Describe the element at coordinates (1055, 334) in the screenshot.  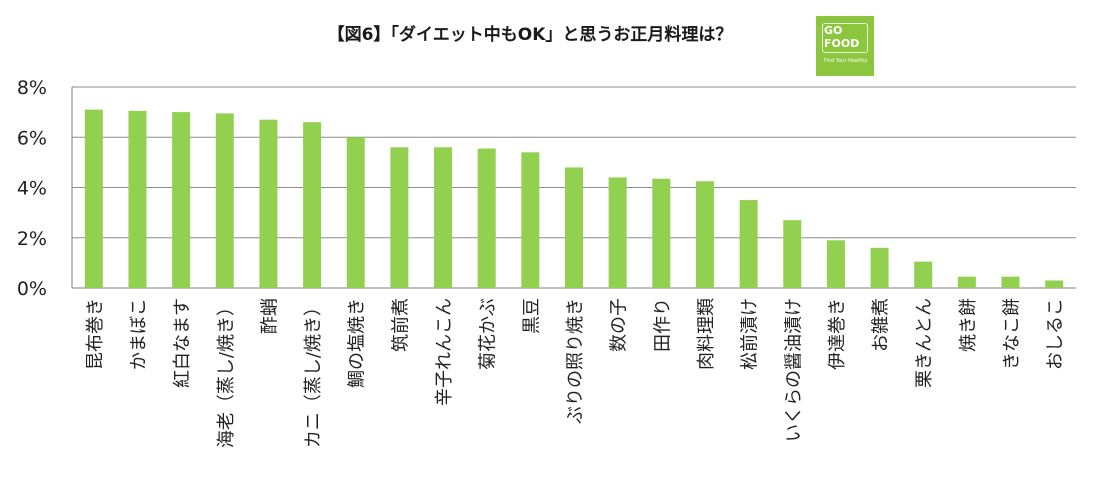
I see `x-tick-label: おしるこ` at that location.